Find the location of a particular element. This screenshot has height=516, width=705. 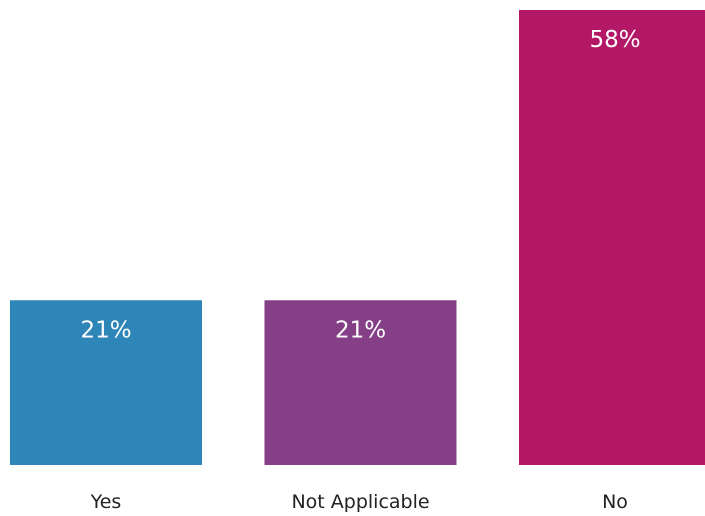

value-label-no: 58% is located at coordinates (614, 40).